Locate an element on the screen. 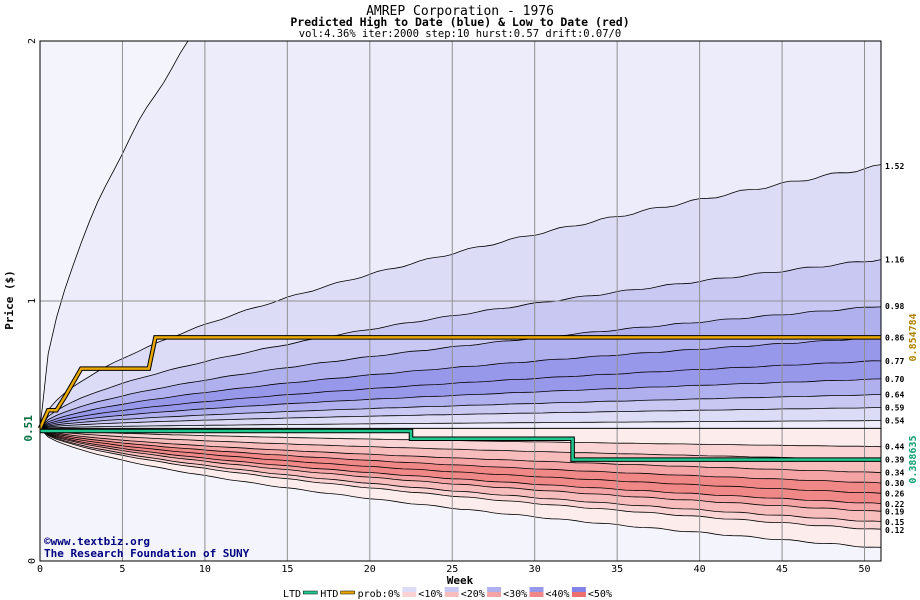  x-tick-label: 15 is located at coordinates (287, 569).